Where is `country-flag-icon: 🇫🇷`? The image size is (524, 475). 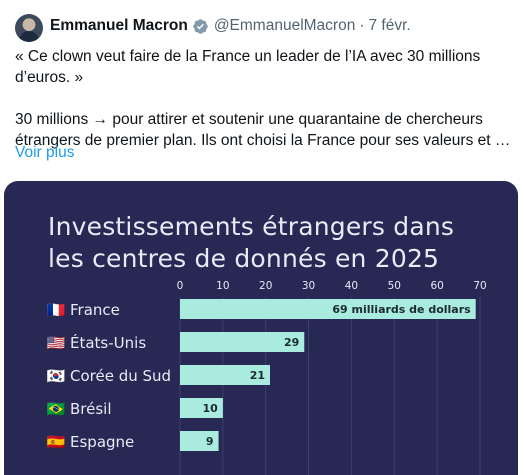
country-flag-icon: 🇫🇷 is located at coordinates (56, 310).